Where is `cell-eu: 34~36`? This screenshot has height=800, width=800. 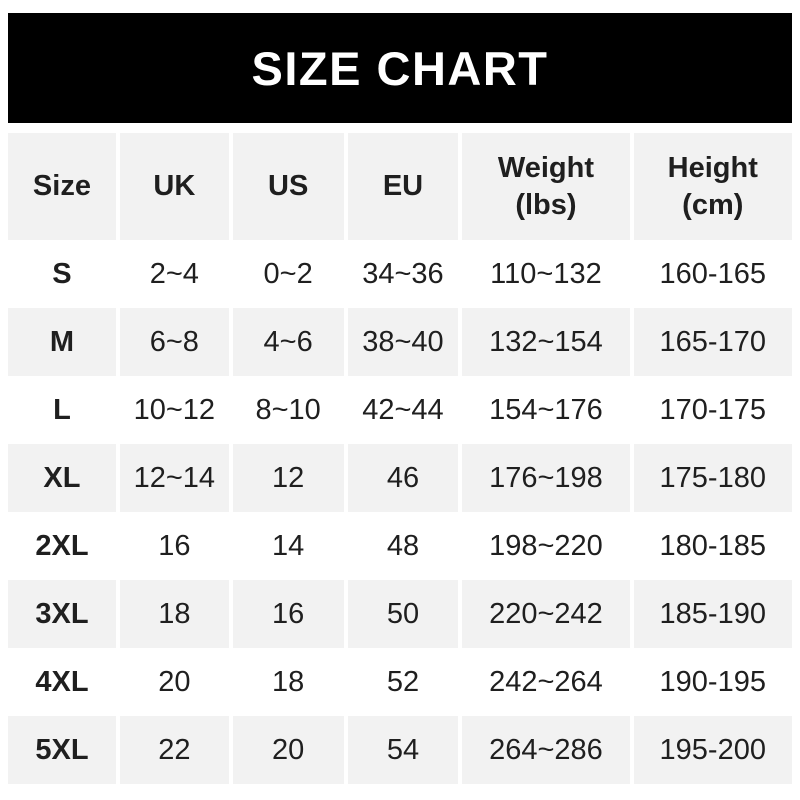 cell-eu: 34~36 is located at coordinates (403, 274).